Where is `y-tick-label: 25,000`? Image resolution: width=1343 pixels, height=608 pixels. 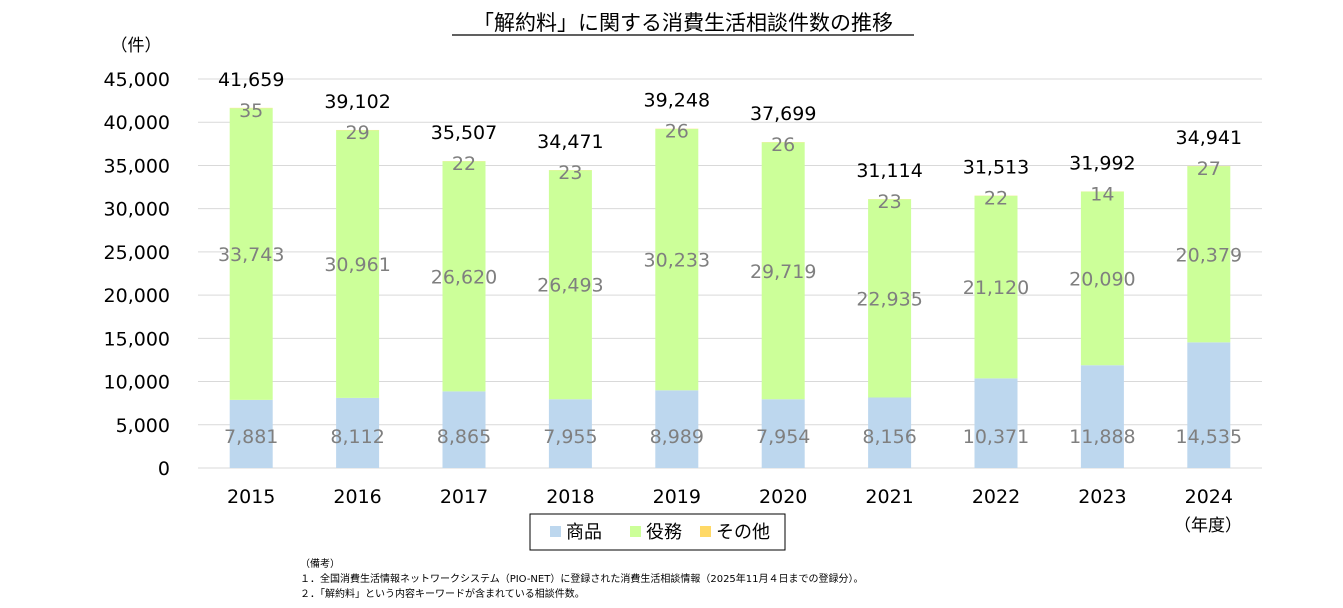 y-tick-label: 25,000 is located at coordinates (137, 253).